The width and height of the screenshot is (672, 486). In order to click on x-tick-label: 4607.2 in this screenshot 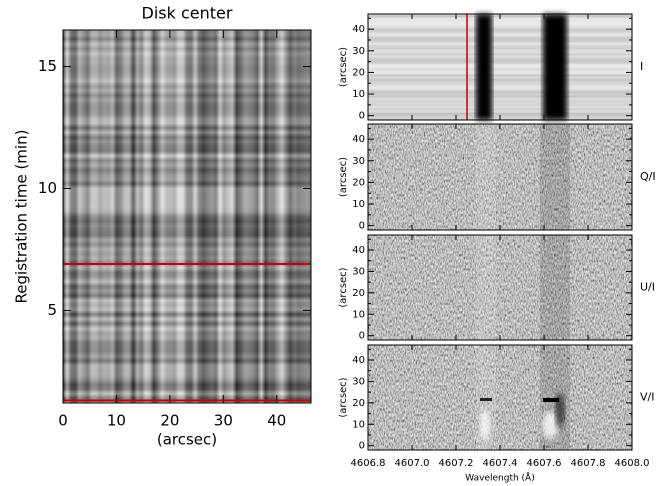, I will do `click(456, 463)`.